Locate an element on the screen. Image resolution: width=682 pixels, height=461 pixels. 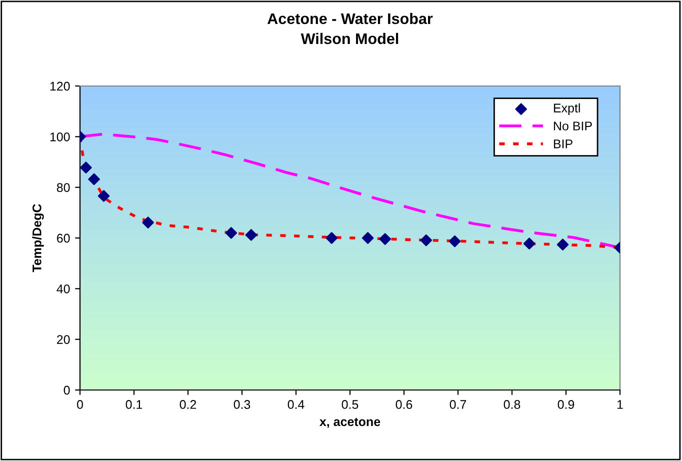
y-axis-title: Temp/DegC is located at coordinates (38, 238).